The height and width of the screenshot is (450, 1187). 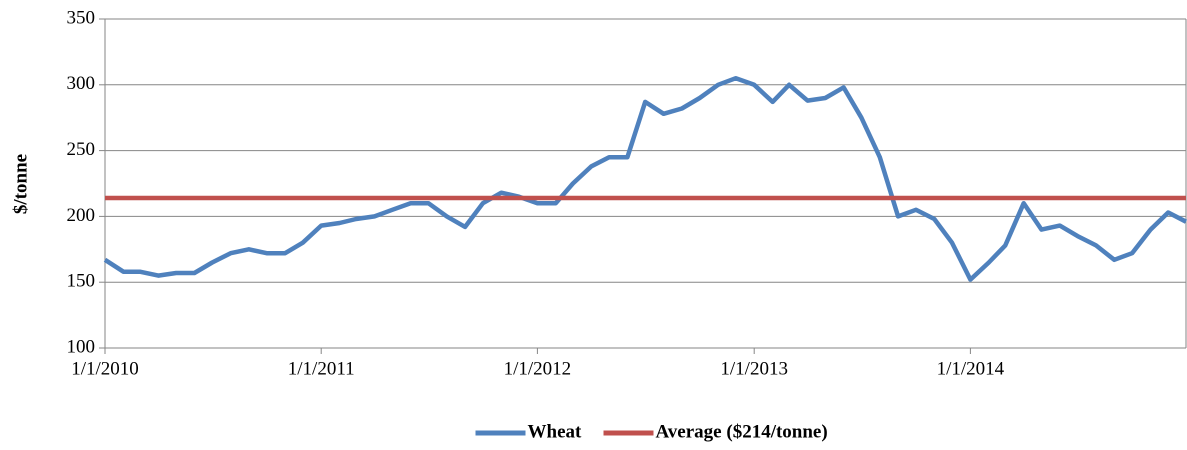 I want to click on x-tick-label: 1/1/2010, so click(x=105, y=368).